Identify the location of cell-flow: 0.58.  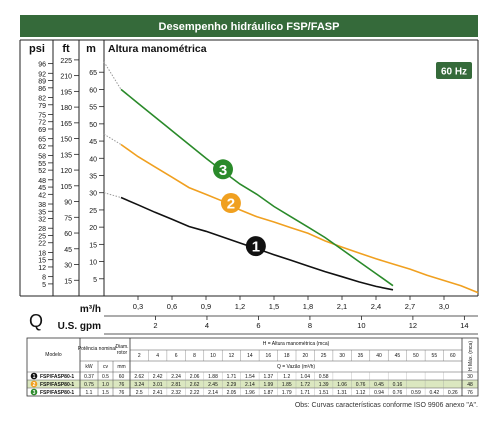
(324, 377).